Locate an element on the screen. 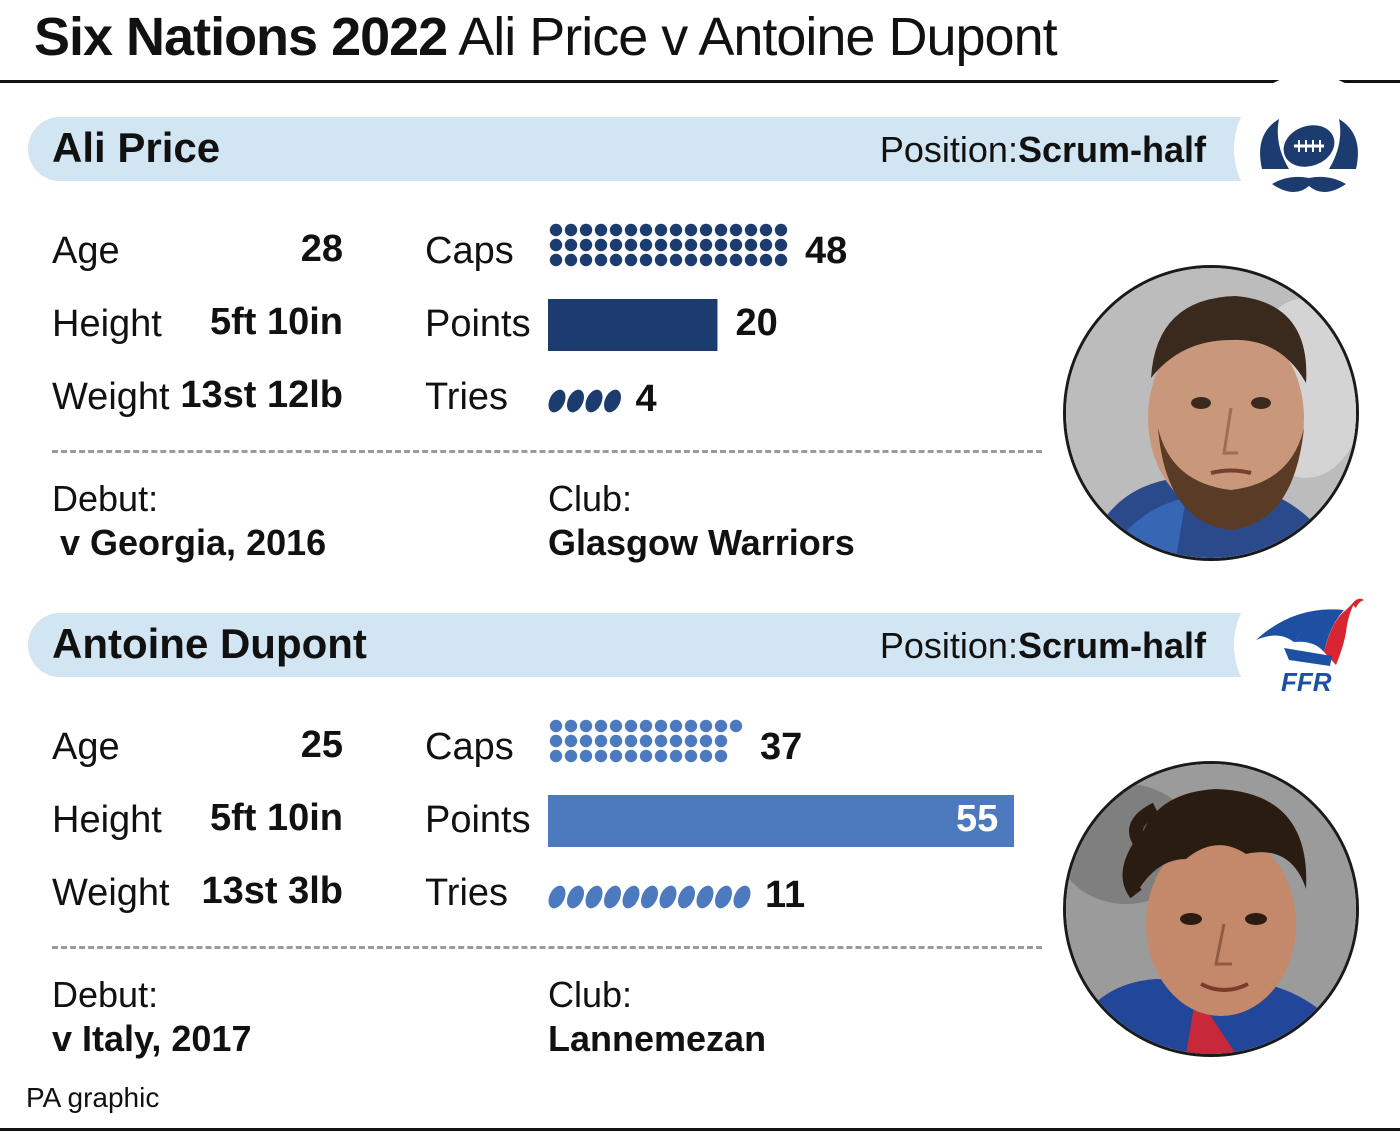 Image resolution: width=1400 pixels, height=1137 pixels. title-rest: Ali Price v Antoine Dupont is located at coordinates (757, 37).